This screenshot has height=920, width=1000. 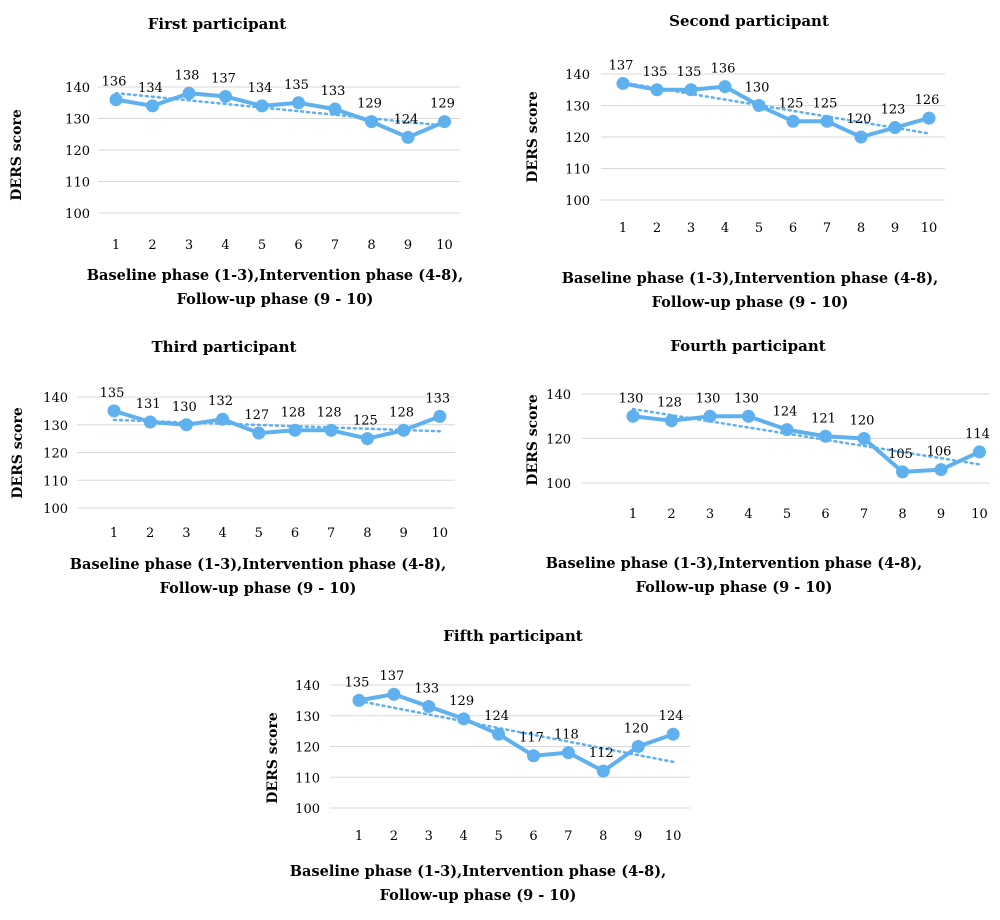 What do you see at coordinates (217, 24) in the screenshot?
I see `chart-title: First participant` at bounding box center [217, 24].